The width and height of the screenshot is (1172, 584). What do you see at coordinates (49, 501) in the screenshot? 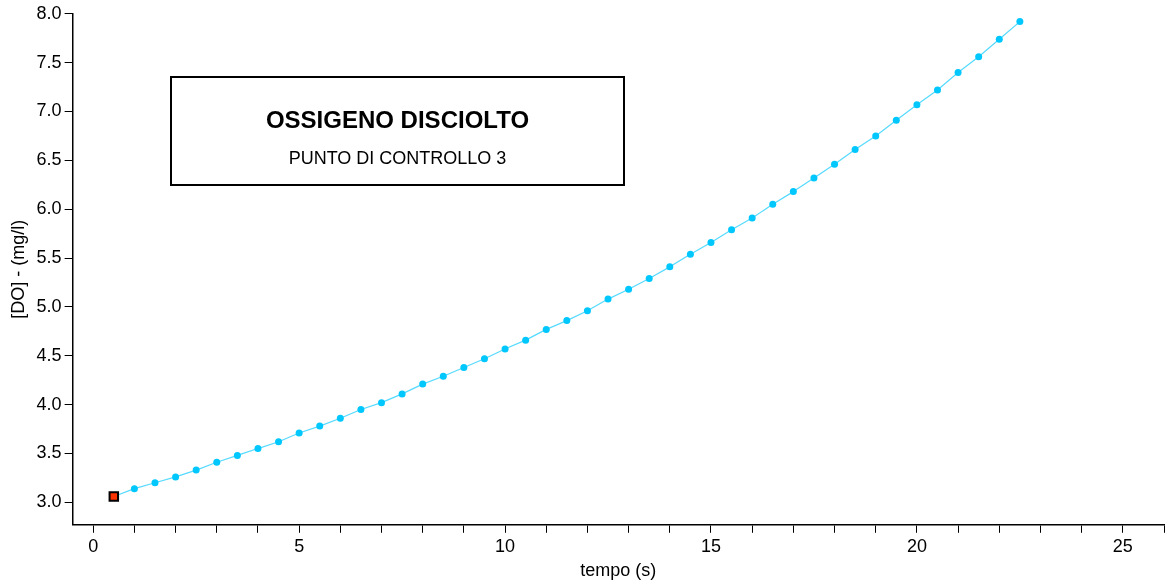
I see `y-tick-label: 3.0` at bounding box center [49, 501].